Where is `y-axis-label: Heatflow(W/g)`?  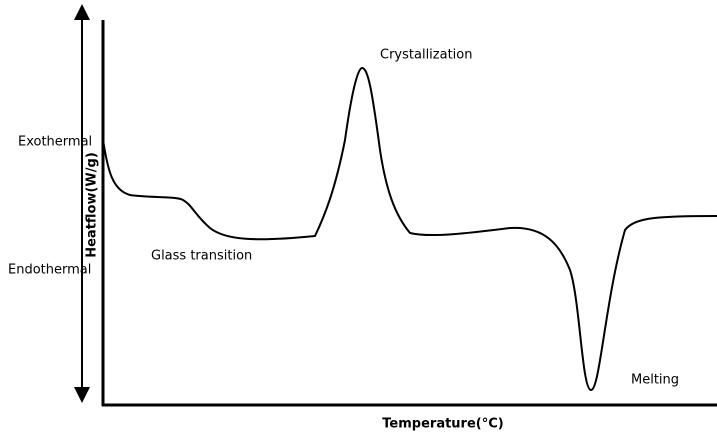 y-axis-label: Heatflow(W/g) is located at coordinates (92, 205).